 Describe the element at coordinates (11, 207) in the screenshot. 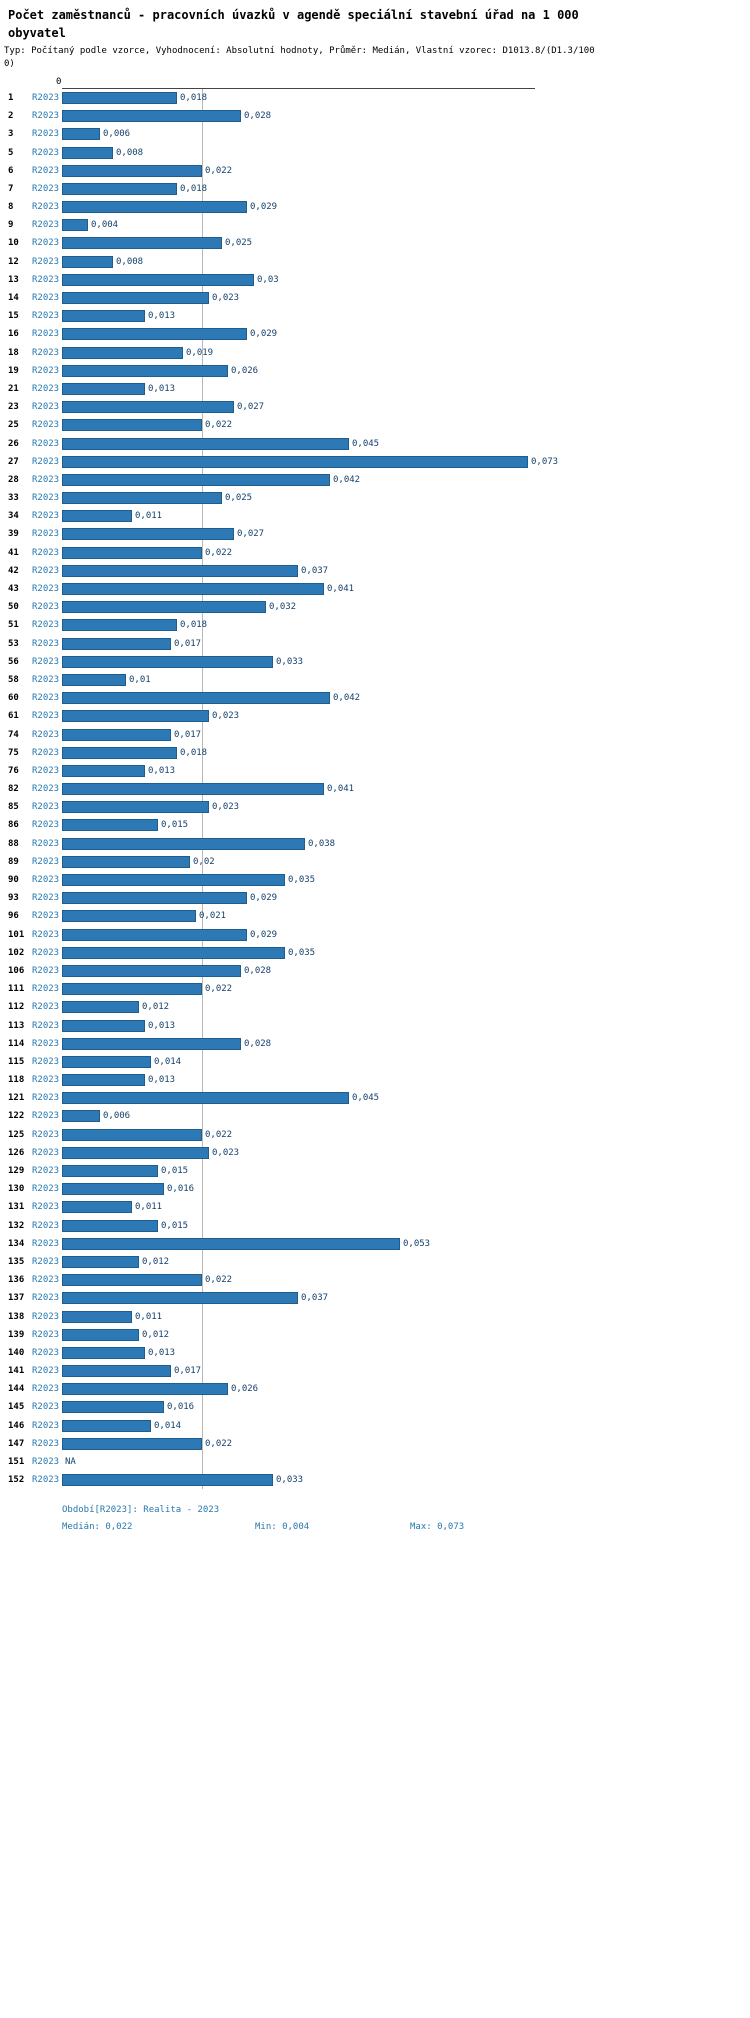

I see `row-id-label: 8` at that location.